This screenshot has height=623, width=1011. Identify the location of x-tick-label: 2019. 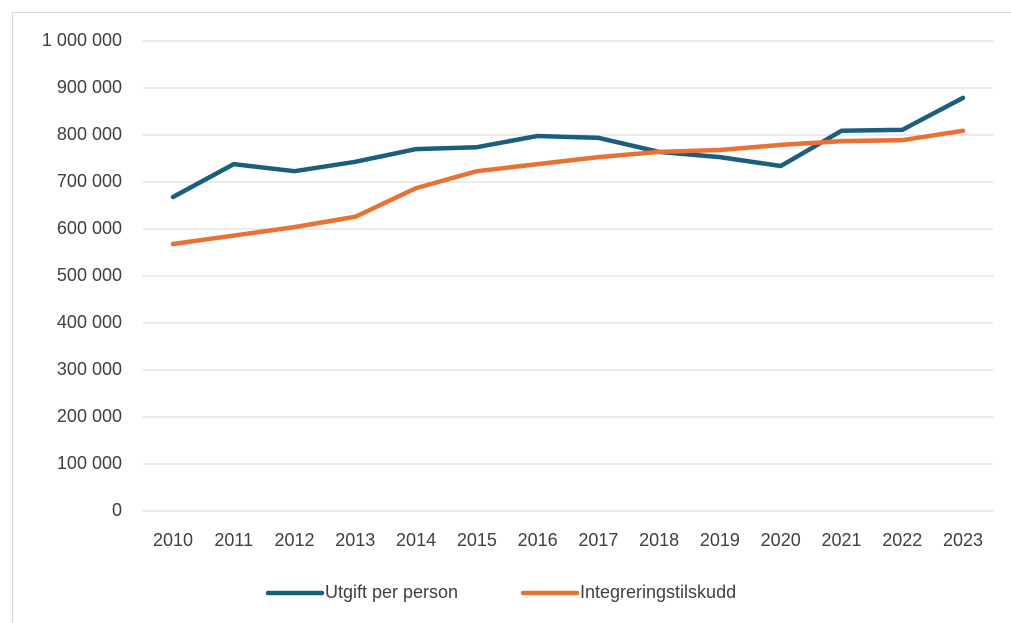
(720, 540).